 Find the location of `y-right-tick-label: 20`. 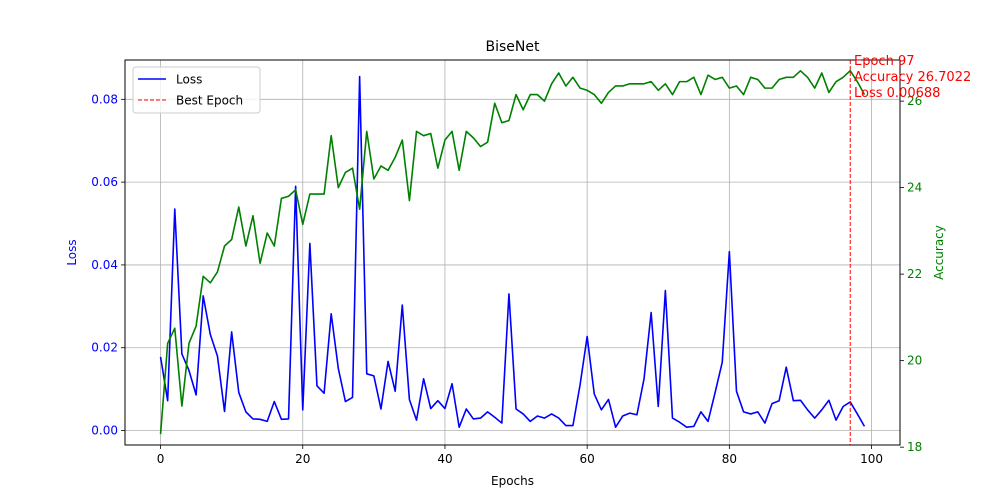

y-right-tick-label: 20 is located at coordinates (914, 361).